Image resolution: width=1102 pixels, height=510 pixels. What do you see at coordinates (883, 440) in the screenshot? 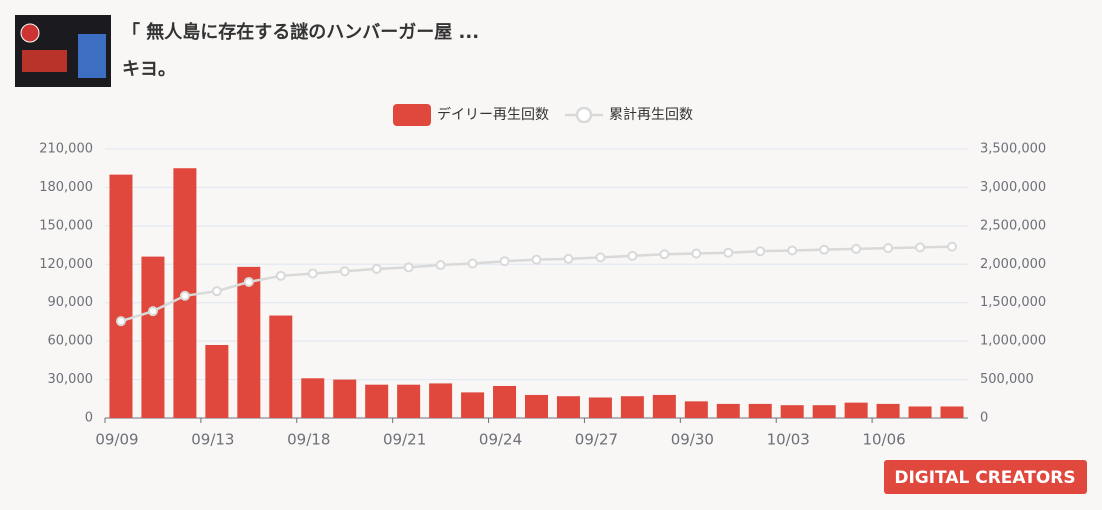
I see `x-tick-label: 10/06` at bounding box center [883, 440].